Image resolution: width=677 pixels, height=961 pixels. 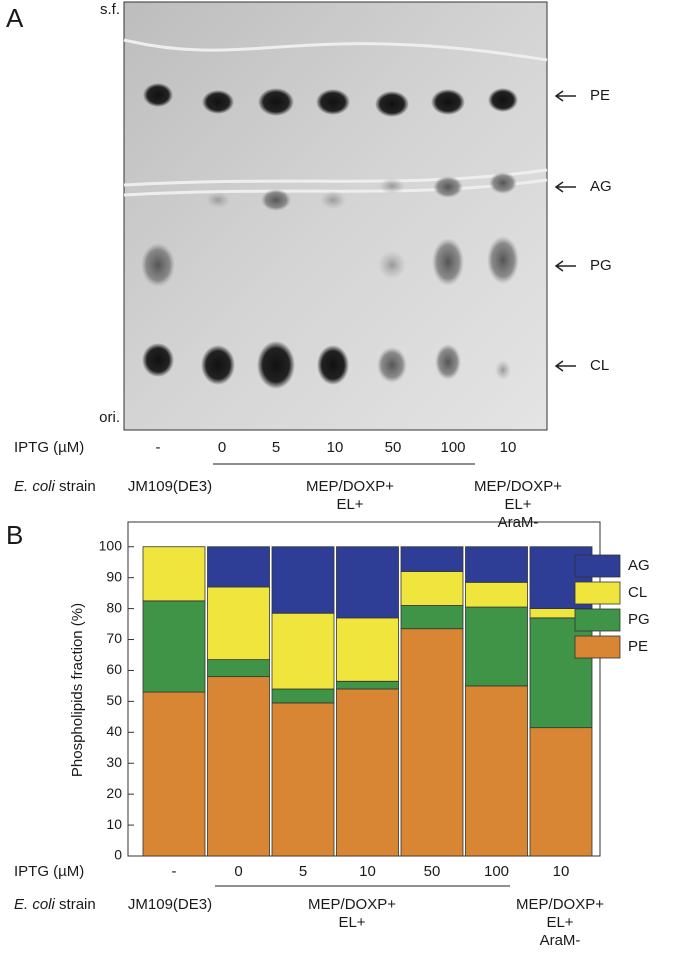 What do you see at coordinates (114, 762) in the screenshot?
I see `y-tick-label: 30` at bounding box center [114, 762].